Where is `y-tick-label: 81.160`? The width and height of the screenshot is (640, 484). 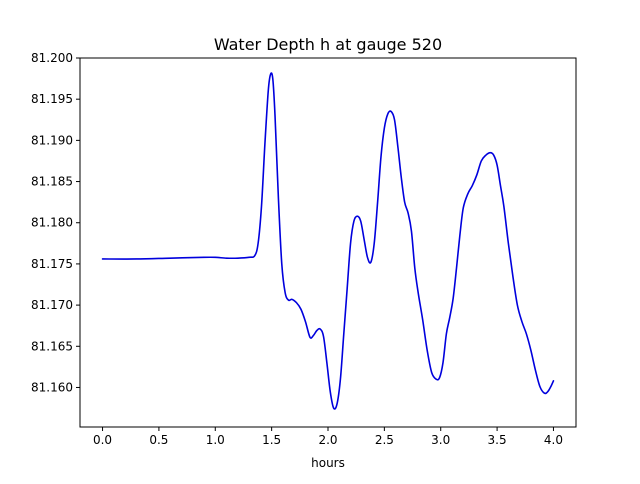 y-tick-label: 81.160 is located at coordinates (52, 387).